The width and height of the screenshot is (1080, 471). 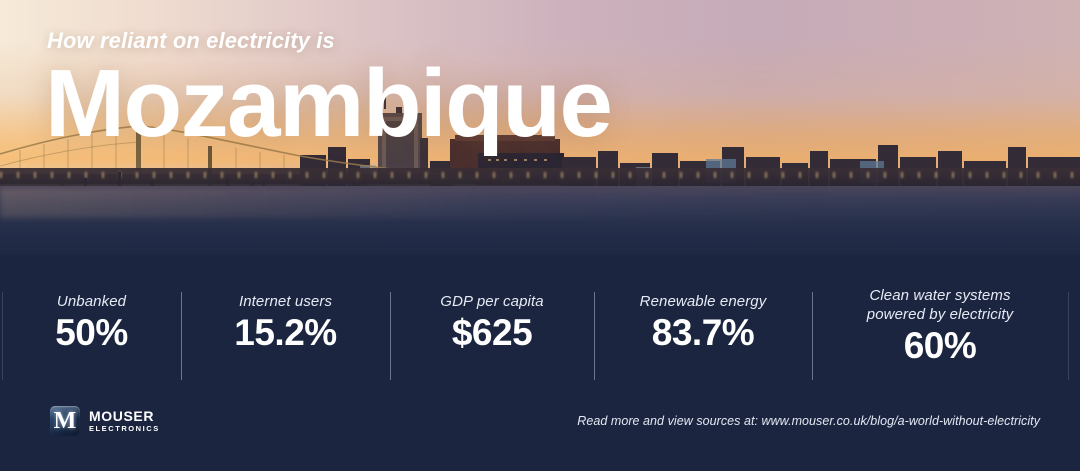 I want to click on logo-subtitle: ELECTRONICS, so click(x=124, y=428).